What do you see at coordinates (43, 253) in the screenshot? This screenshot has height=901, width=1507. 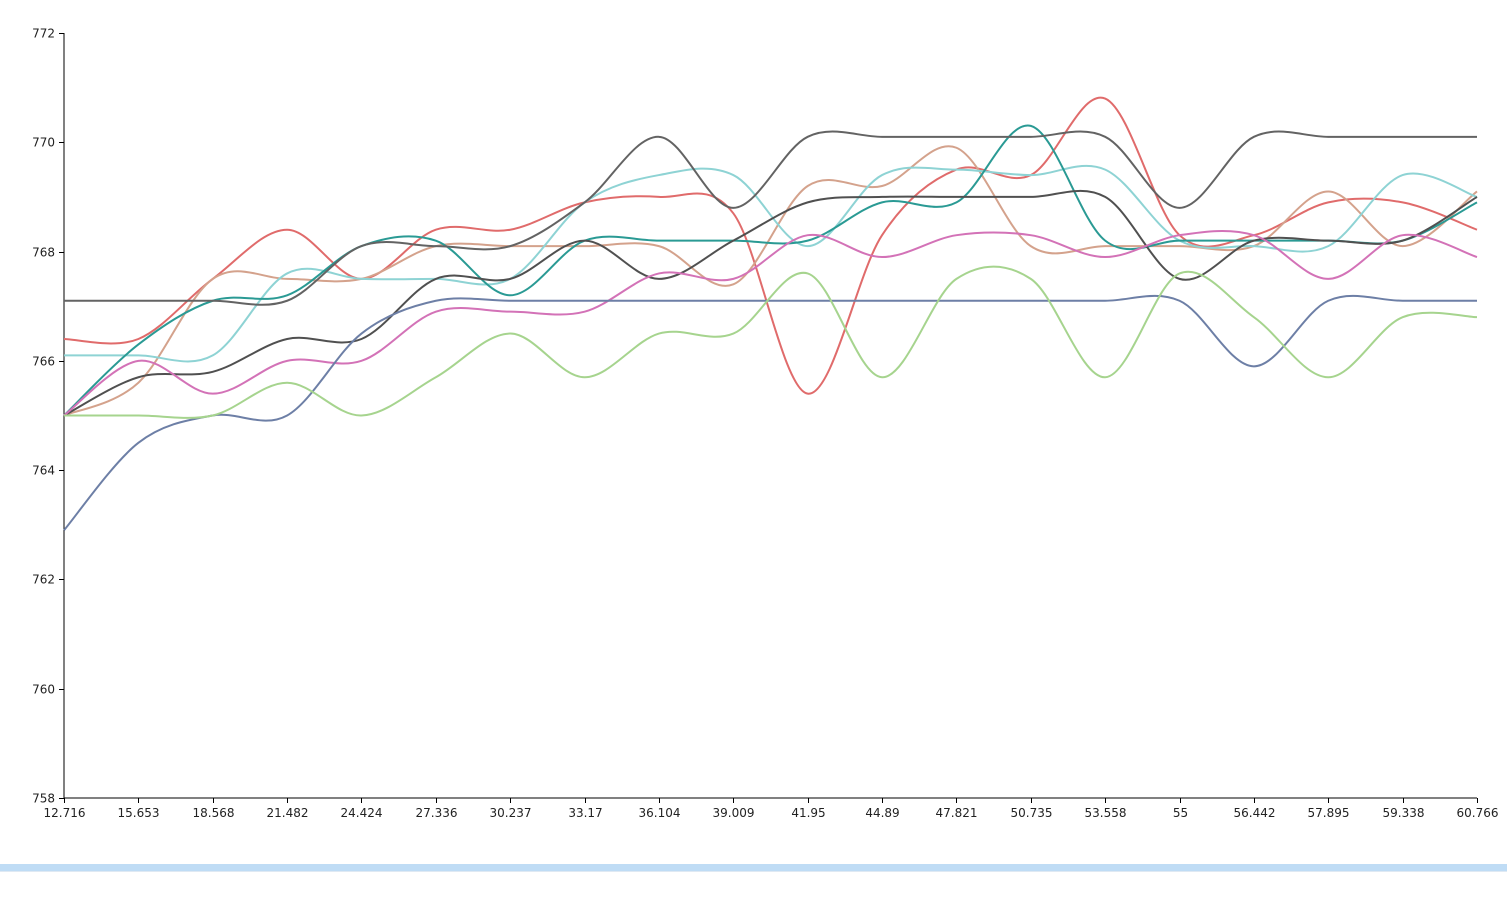 I see `y-tick-label: 768` at bounding box center [43, 253].